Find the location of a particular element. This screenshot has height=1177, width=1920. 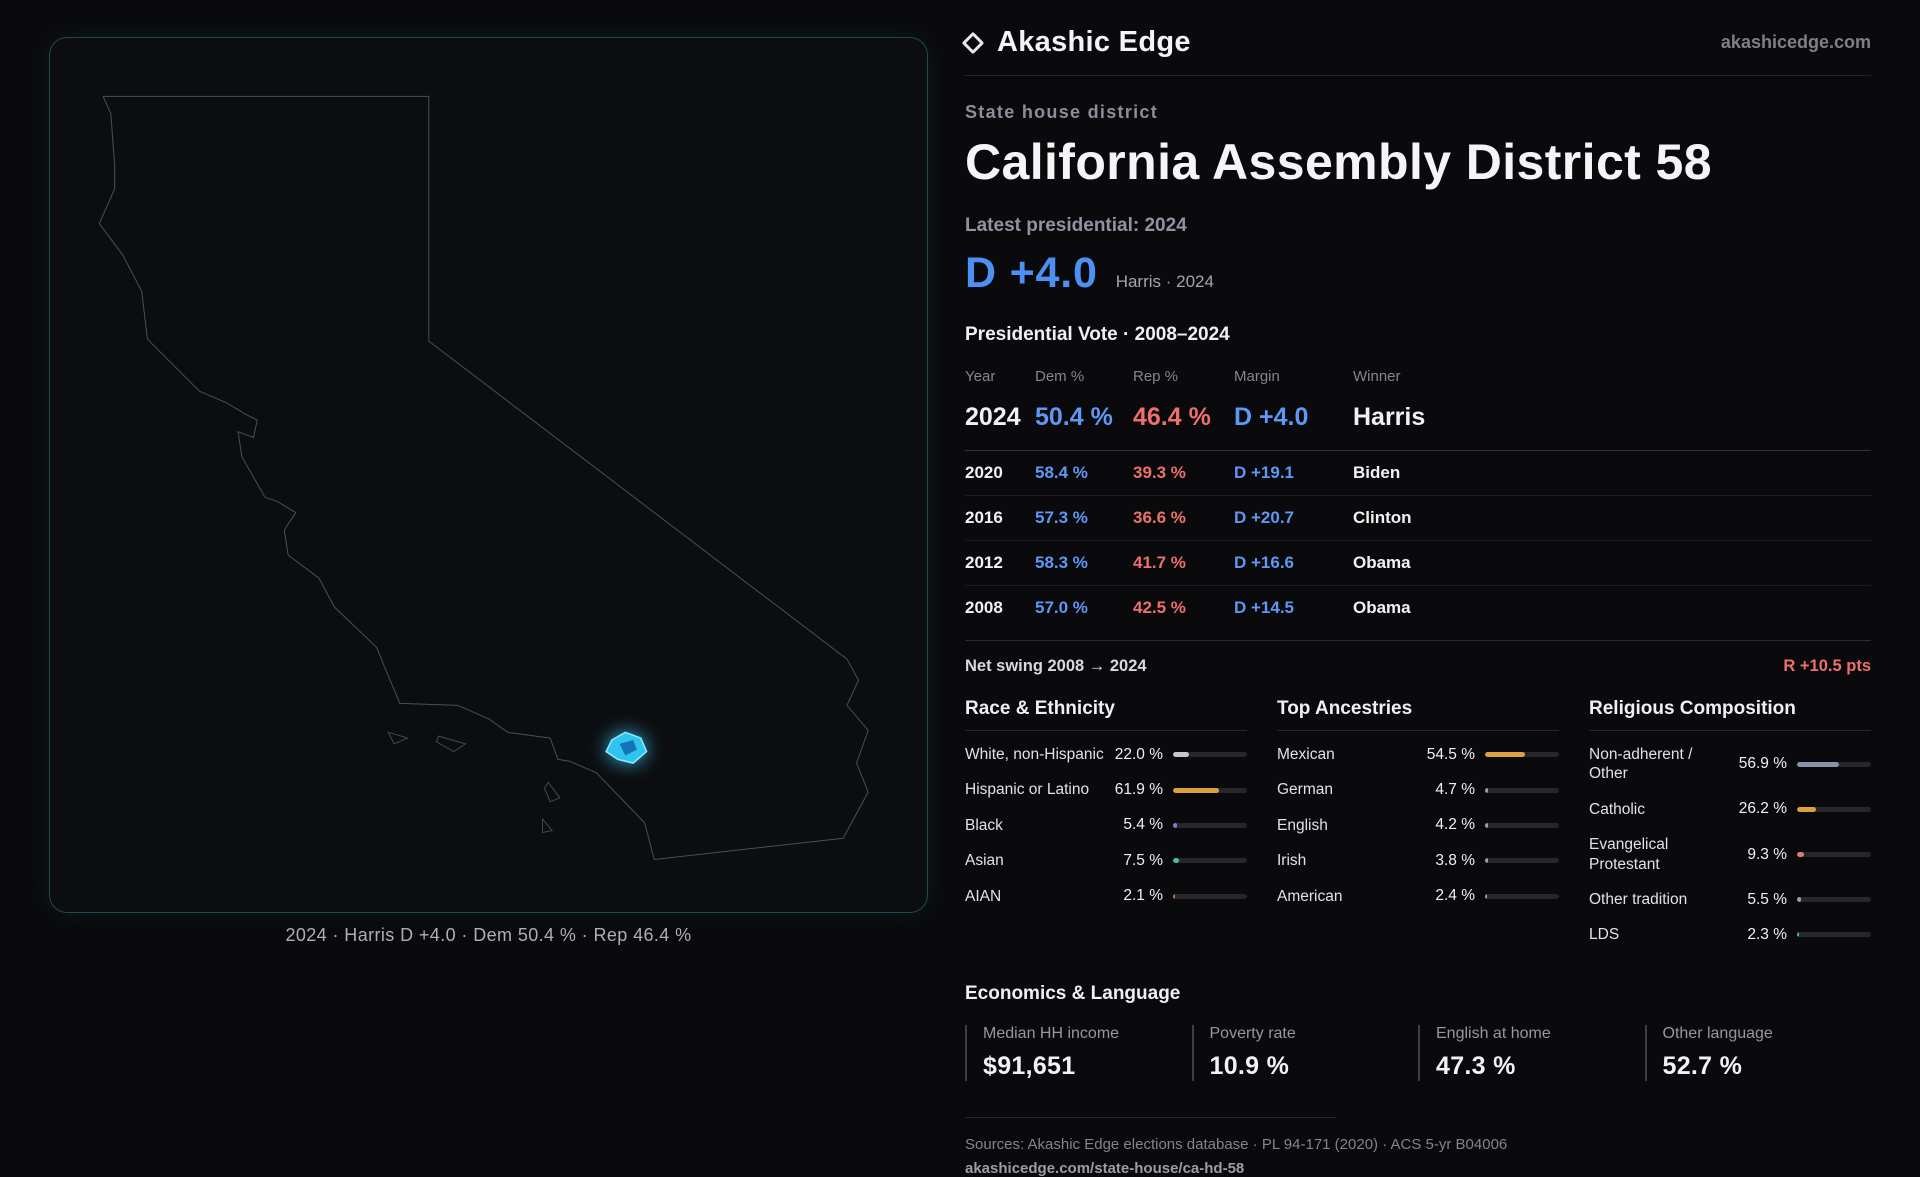

demo-value: 5.4 % is located at coordinates (1143, 825).